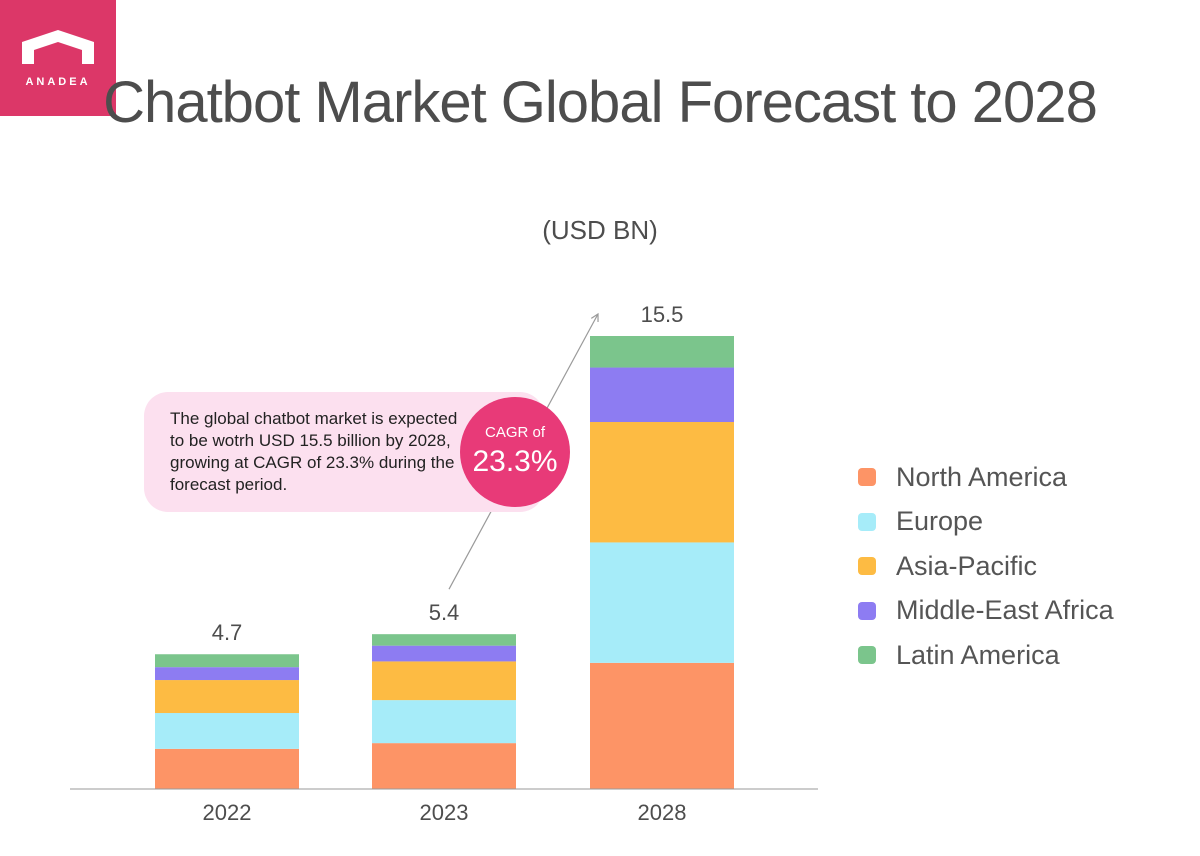 Image resolution: width=1200 pixels, height=856 pixels. What do you see at coordinates (940, 521) in the screenshot?
I see `legend-label: Europe` at bounding box center [940, 521].